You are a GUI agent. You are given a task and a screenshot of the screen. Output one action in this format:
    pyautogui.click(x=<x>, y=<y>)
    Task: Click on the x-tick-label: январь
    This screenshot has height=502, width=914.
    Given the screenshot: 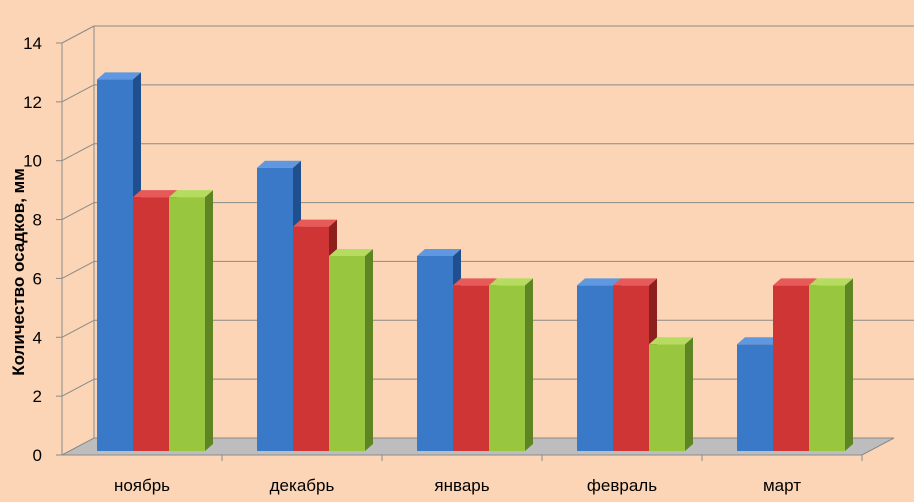 What is the action you would take?
    pyautogui.click(x=461, y=485)
    